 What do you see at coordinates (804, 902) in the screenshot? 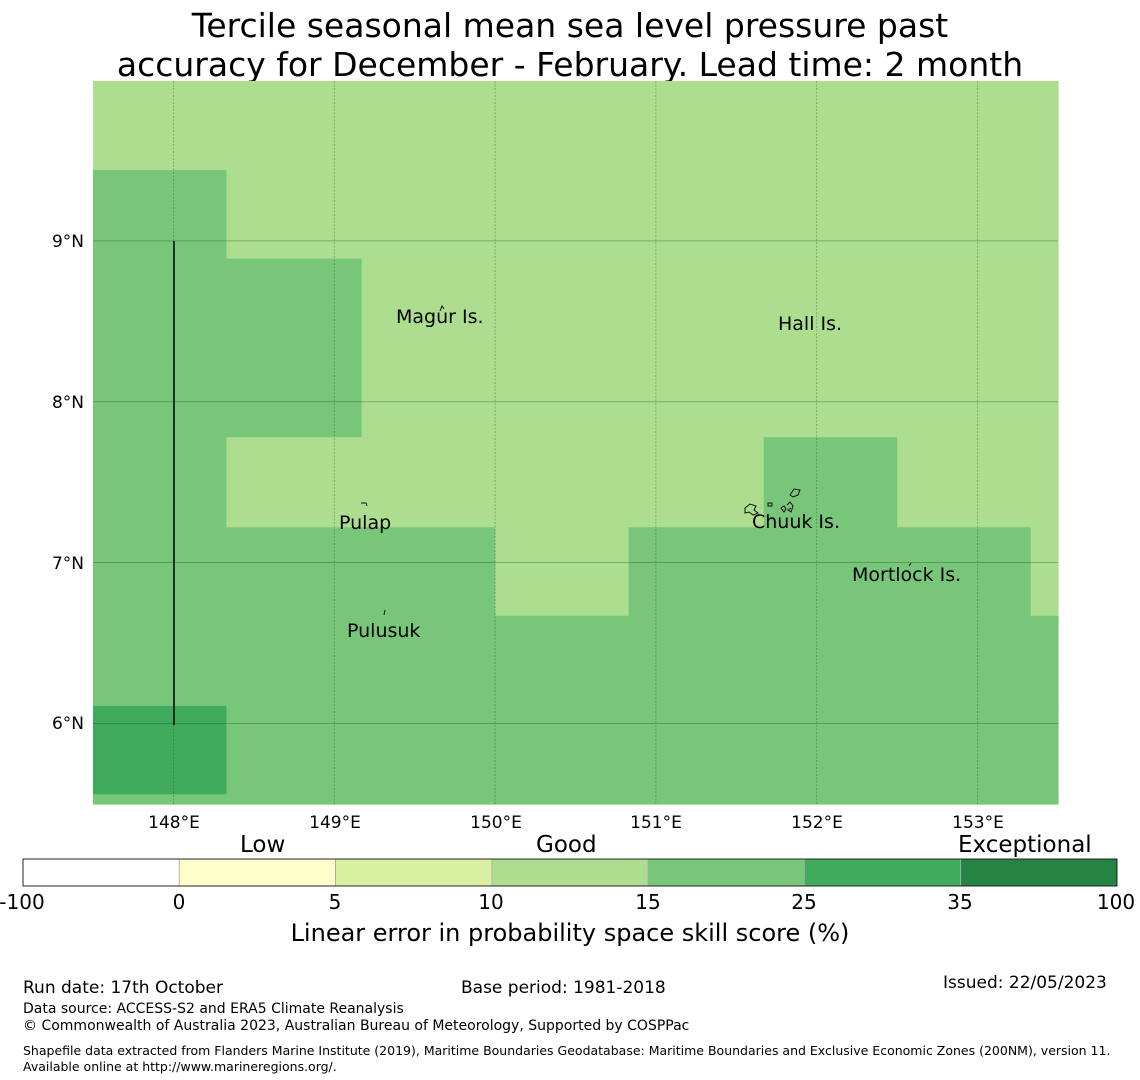
I see `colorbar-tick: 25` at bounding box center [804, 902].